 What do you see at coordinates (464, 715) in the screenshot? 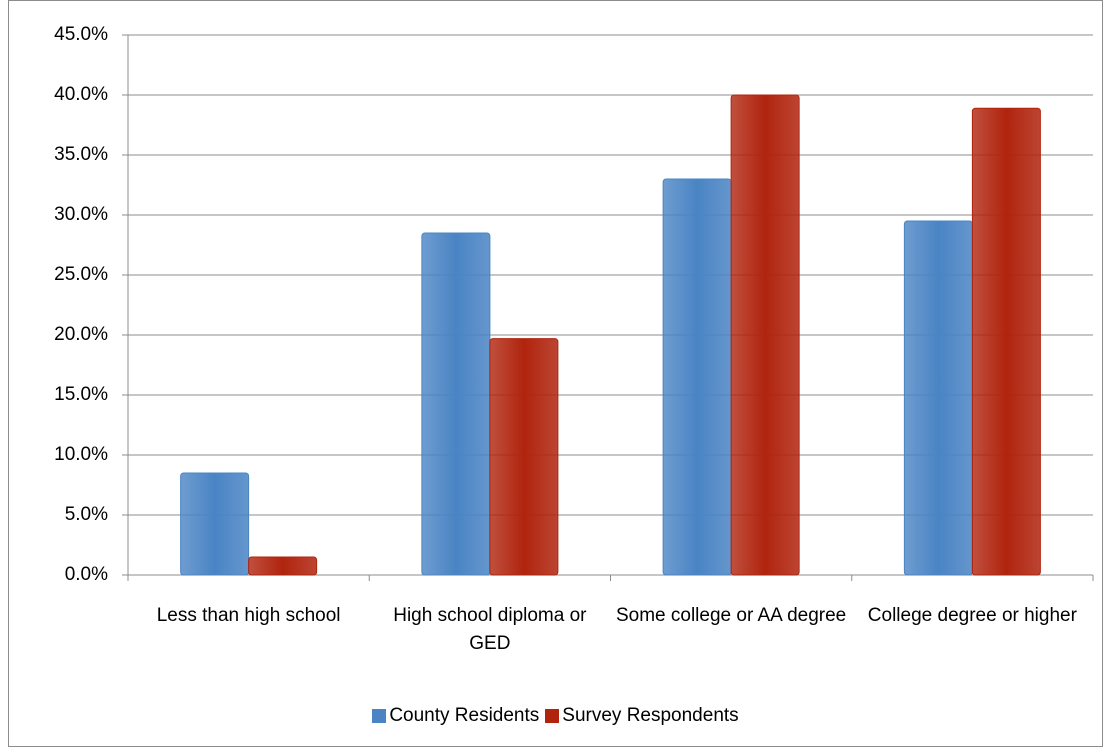
I see `legend-label: County Residents` at bounding box center [464, 715].